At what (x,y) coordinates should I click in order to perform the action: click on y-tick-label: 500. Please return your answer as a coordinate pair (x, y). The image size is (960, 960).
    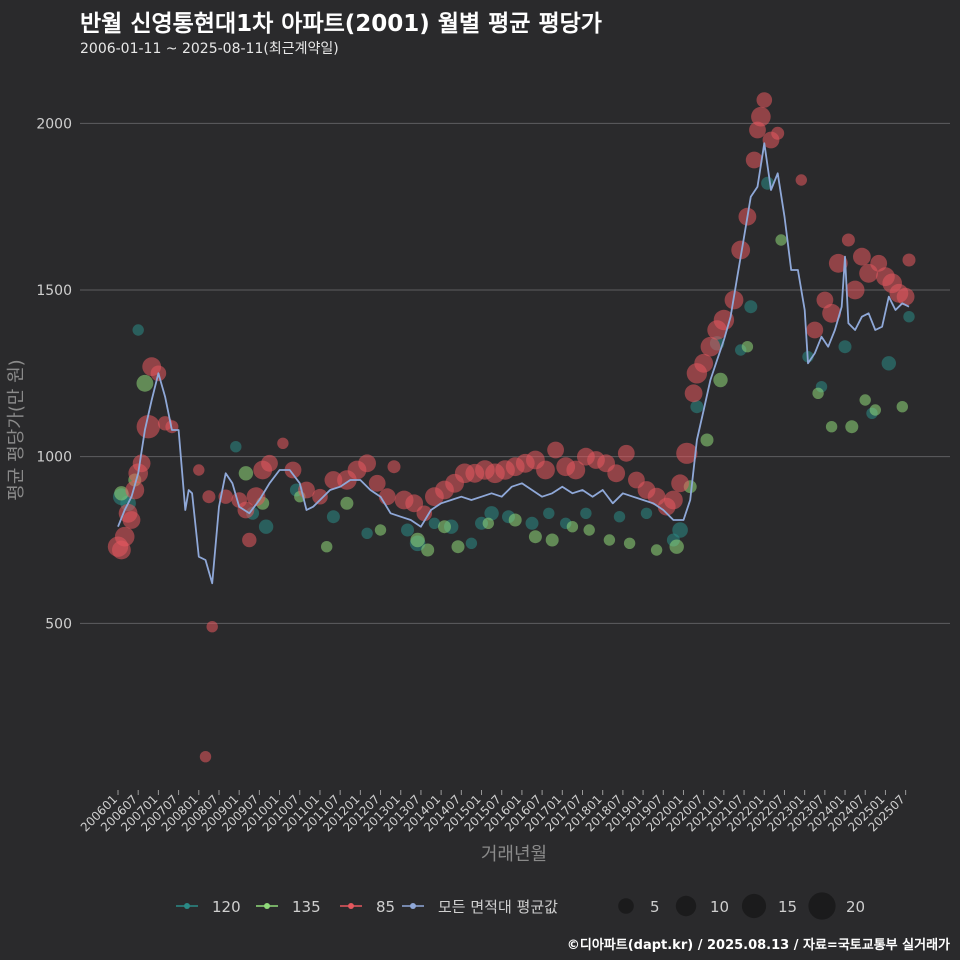
    Looking at the image, I should click on (58, 624).